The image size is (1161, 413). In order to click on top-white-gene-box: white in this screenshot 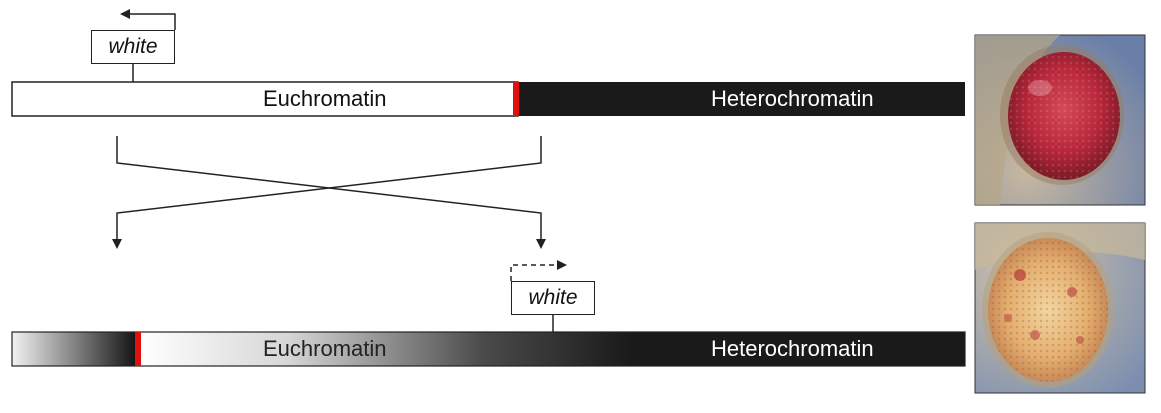, I will do `click(133, 47)`.